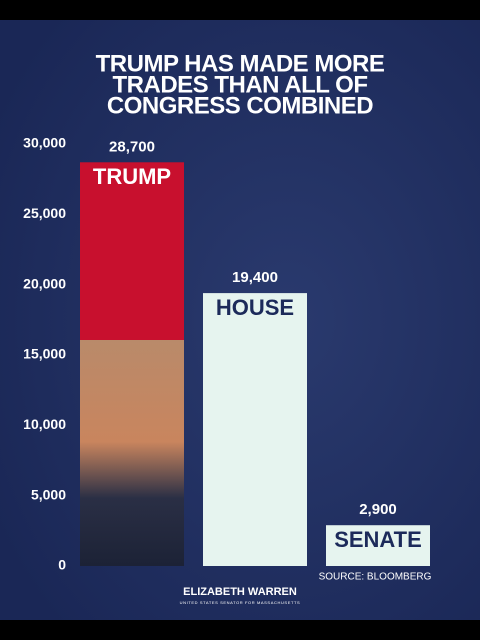 The height and width of the screenshot is (640, 480). What do you see at coordinates (132, 146) in the screenshot?
I see `value-label: 28,700` at bounding box center [132, 146].